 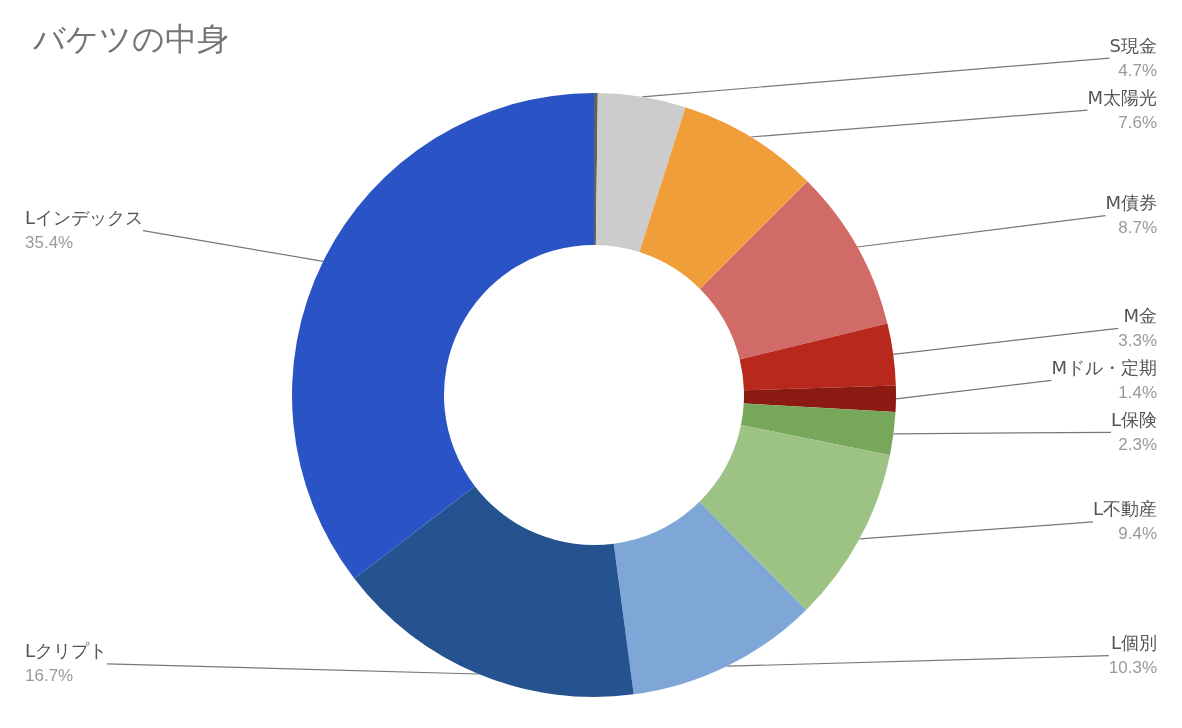 I want to click on data-label: 16.7%, so click(x=49, y=676).